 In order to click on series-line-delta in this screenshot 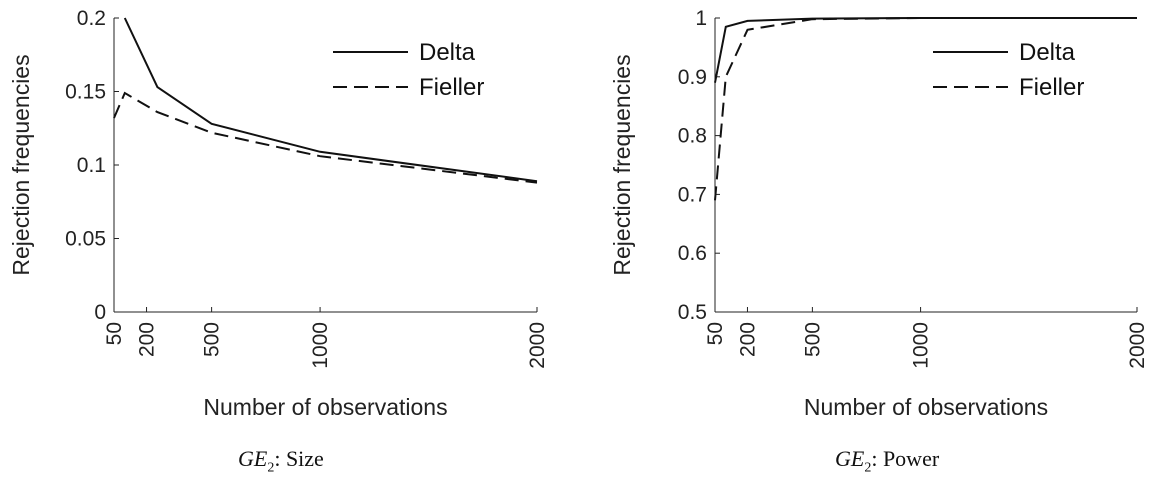, I will do `click(330, 100)`.